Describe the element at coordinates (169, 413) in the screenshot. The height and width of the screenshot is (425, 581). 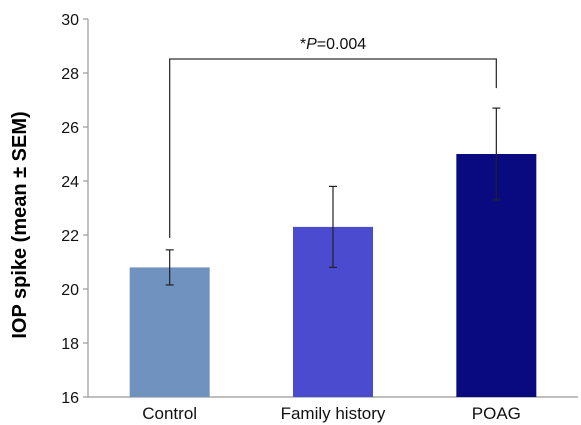
I see `x-tick-label: Control` at that location.